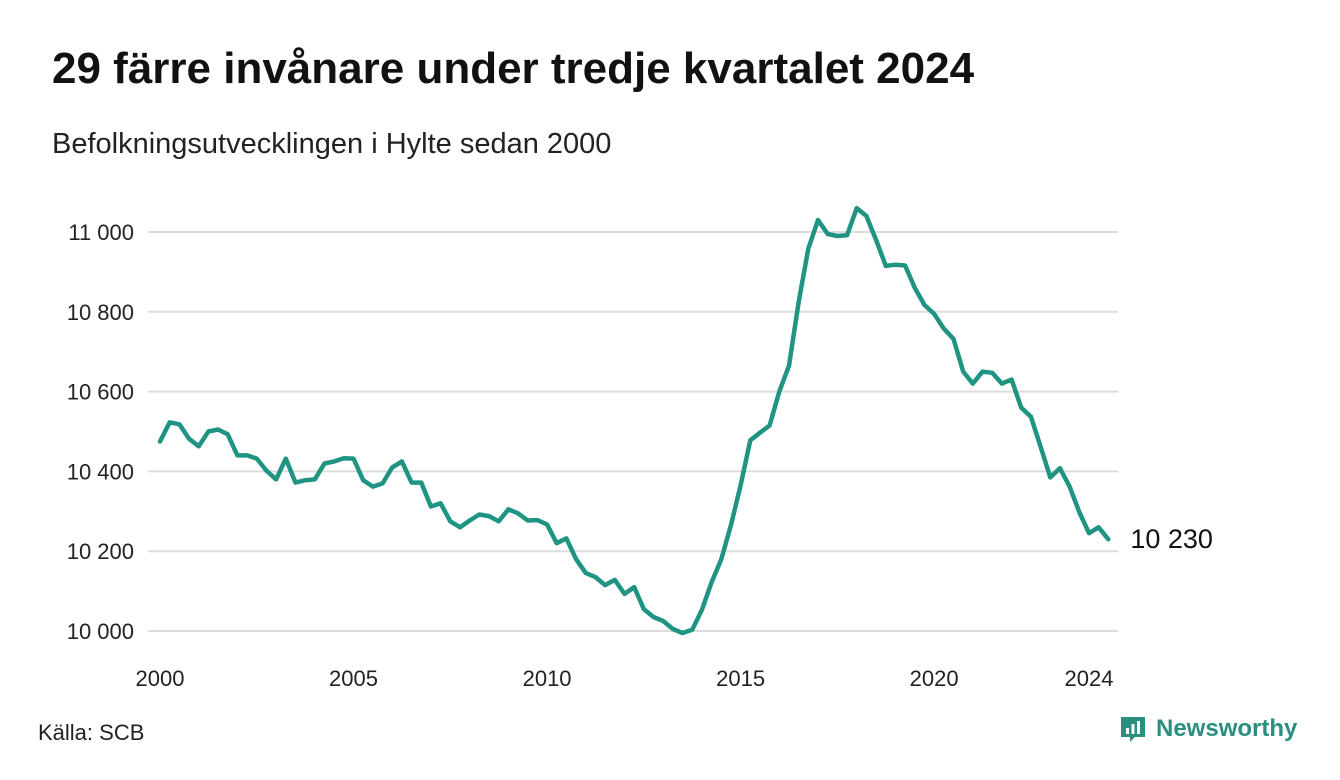 This screenshot has height=780, width=1340. Describe the element at coordinates (1227, 728) in the screenshot. I see `brand-name: Newsworthy` at that location.